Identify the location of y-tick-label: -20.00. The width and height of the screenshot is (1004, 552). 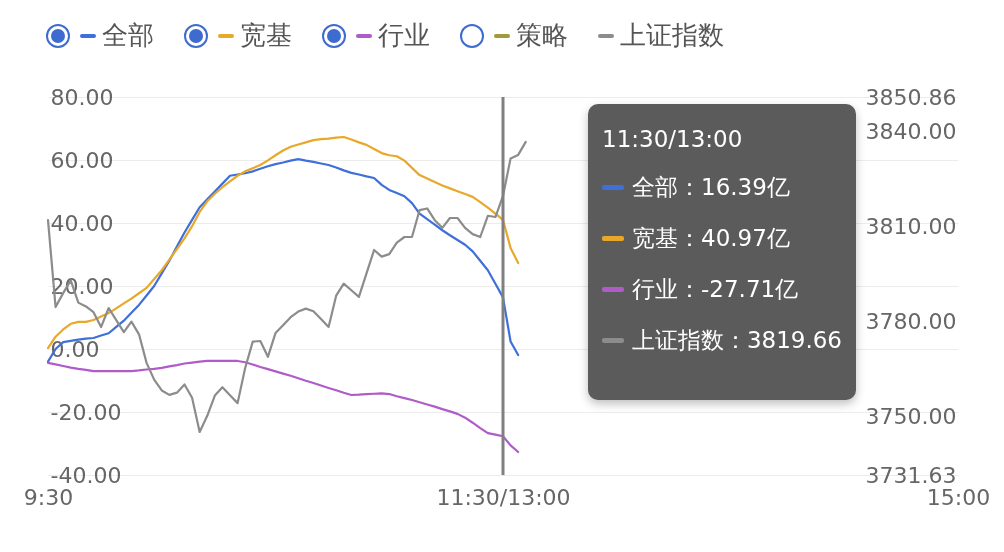
(86, 412).